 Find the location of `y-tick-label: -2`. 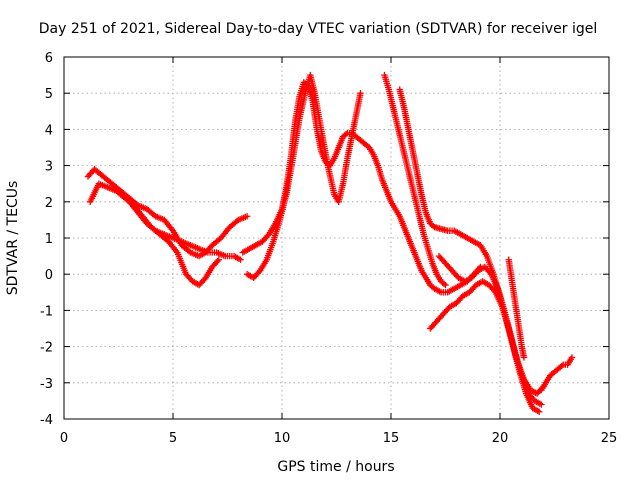

y-tick-label: -2 is located at coordinates (46, 348).